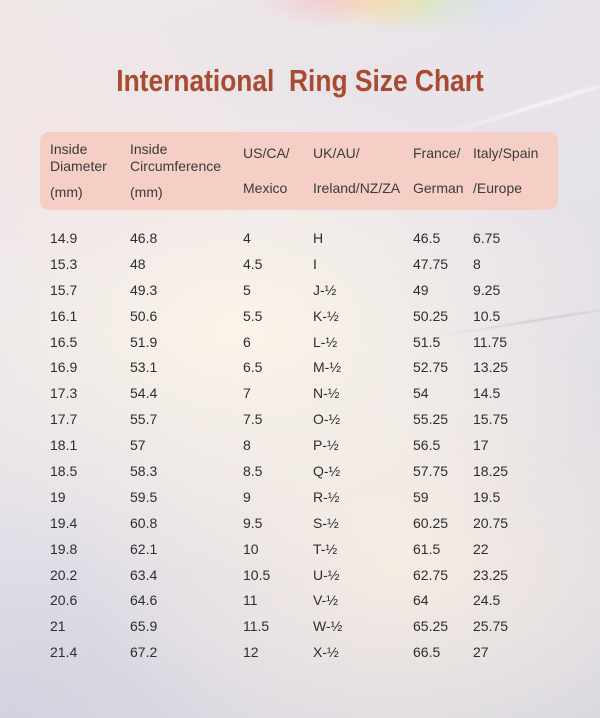 Image resolution: width=600 pixels, height=718 pixels. I want to click on table-cell: 20.75, so click(491, 522).